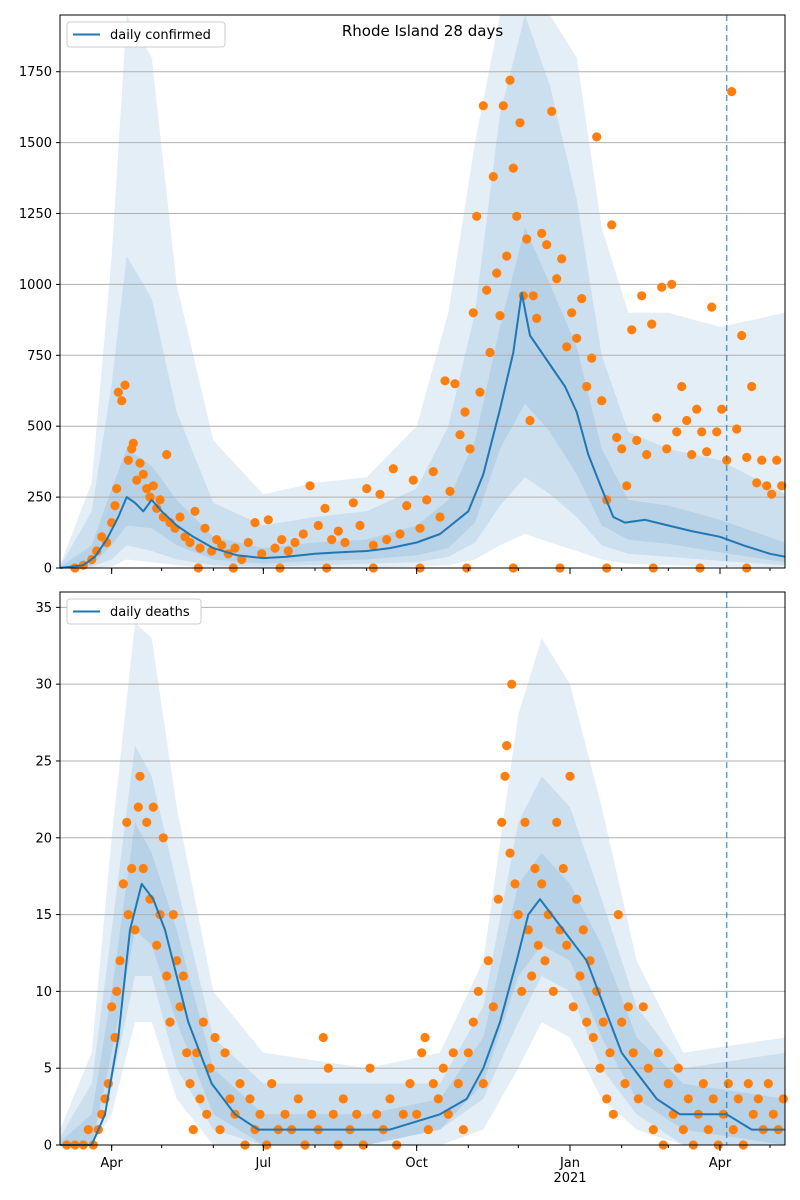 The image size is (800, 1200). Describe the element at coordinates (39, 321) in the screenshot. I see `confirmed-y-axis: 0 250 500 750 1000 1250 1500 1750` at that location.